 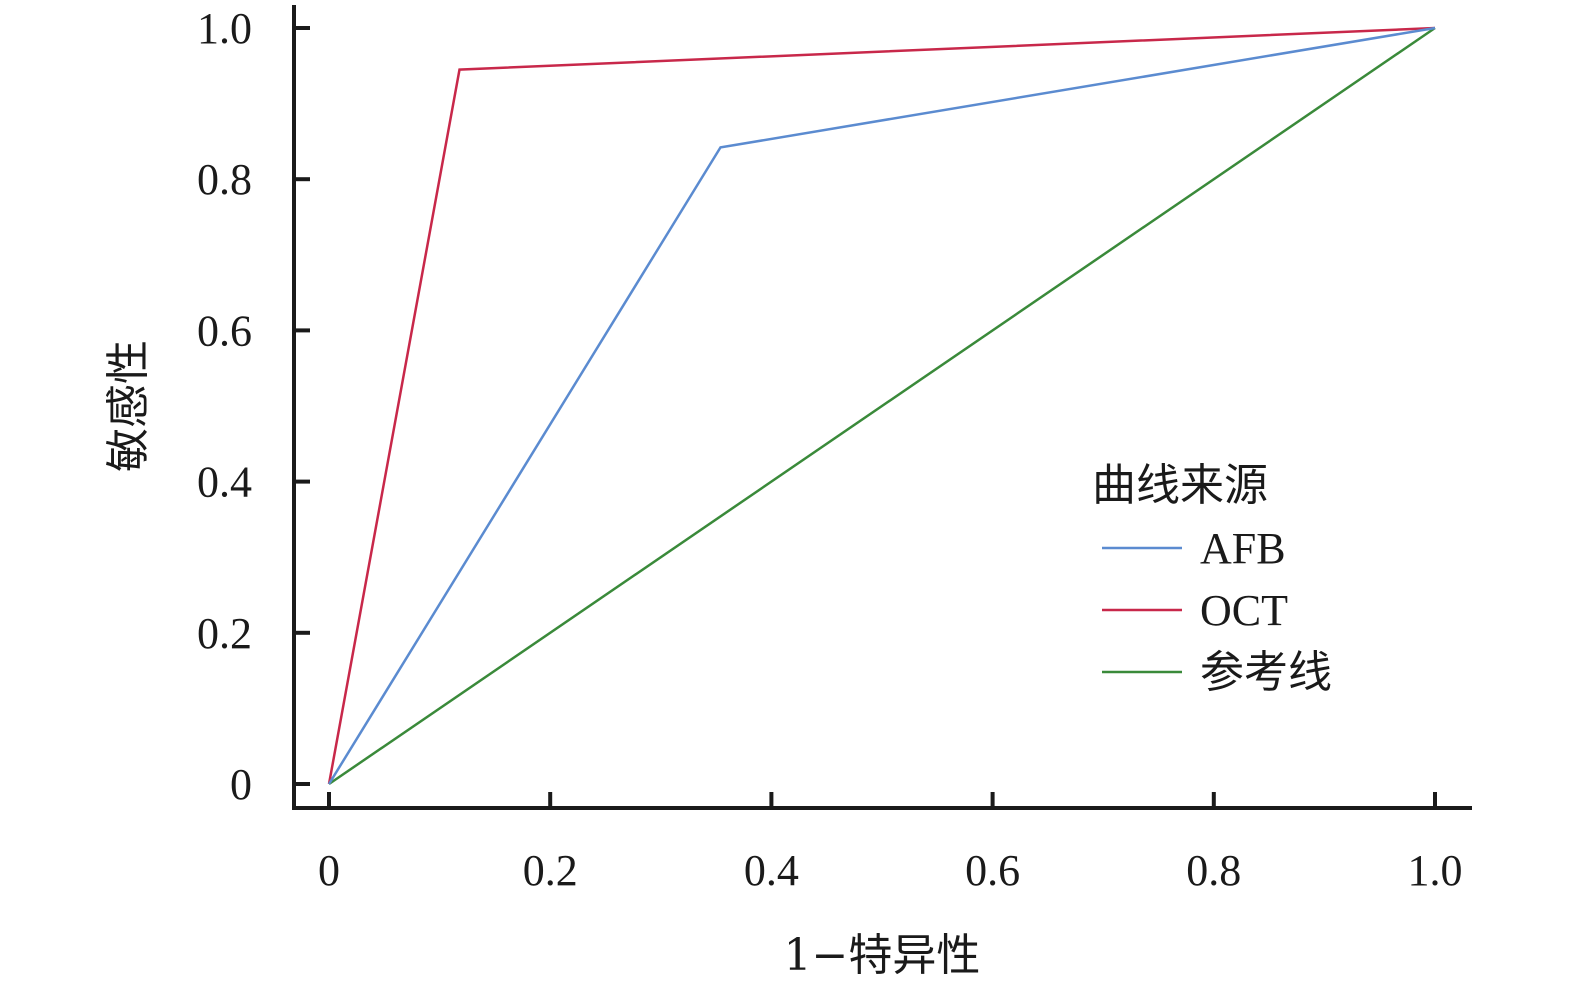 I want to click on x-tick-label: 0.6, so click(x=992, y=870).